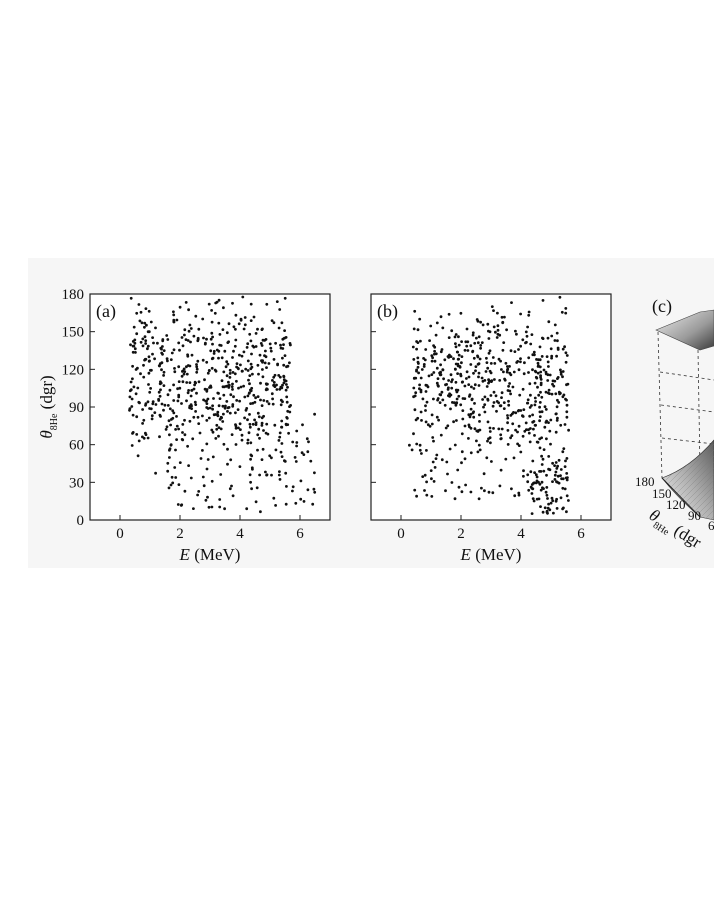  What do you see at coordinates (676, 504) in the screenshot?
I see `panel-c-tick-2: 120` at bounding box center [676, 504].